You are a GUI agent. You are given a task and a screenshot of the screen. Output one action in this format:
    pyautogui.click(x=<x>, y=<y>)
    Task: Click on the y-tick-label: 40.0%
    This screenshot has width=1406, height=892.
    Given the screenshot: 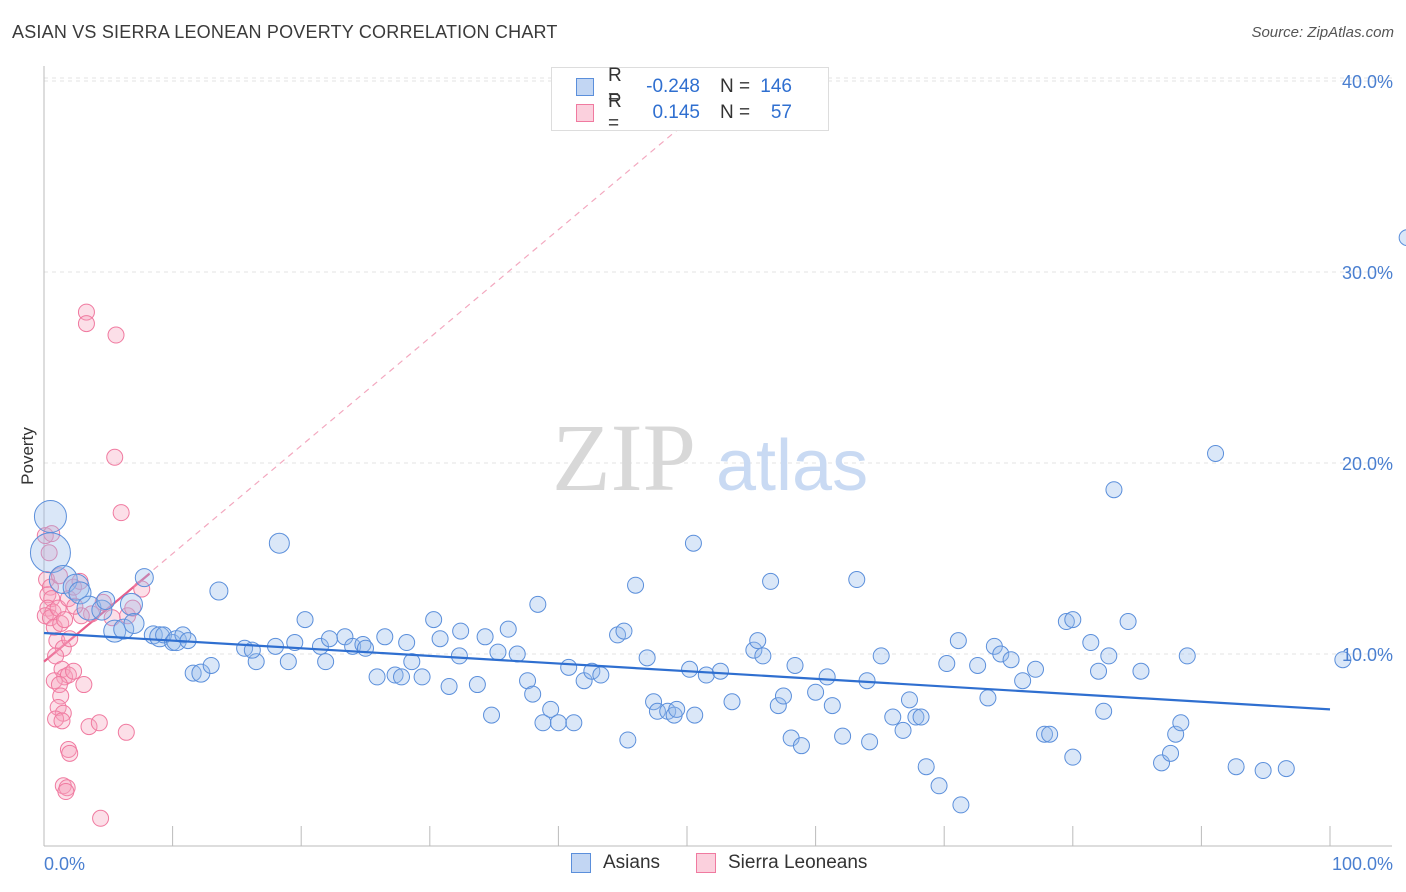 What is the action you would take?
    pyautogui.click(x=1367, y=82)
    